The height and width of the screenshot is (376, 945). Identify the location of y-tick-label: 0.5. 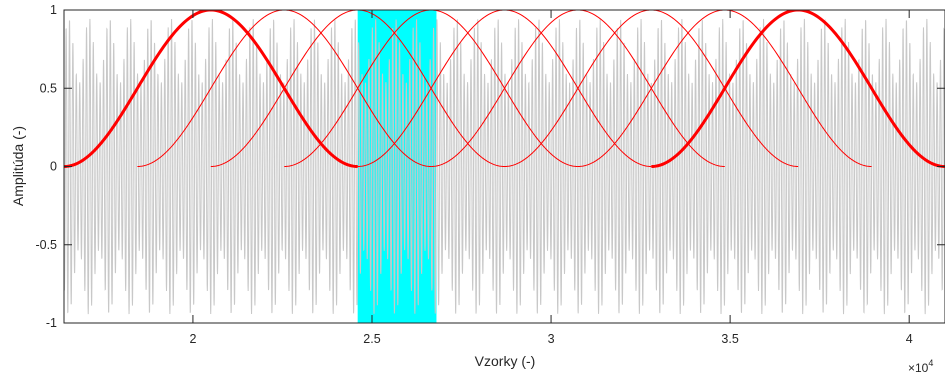
(48, 88).